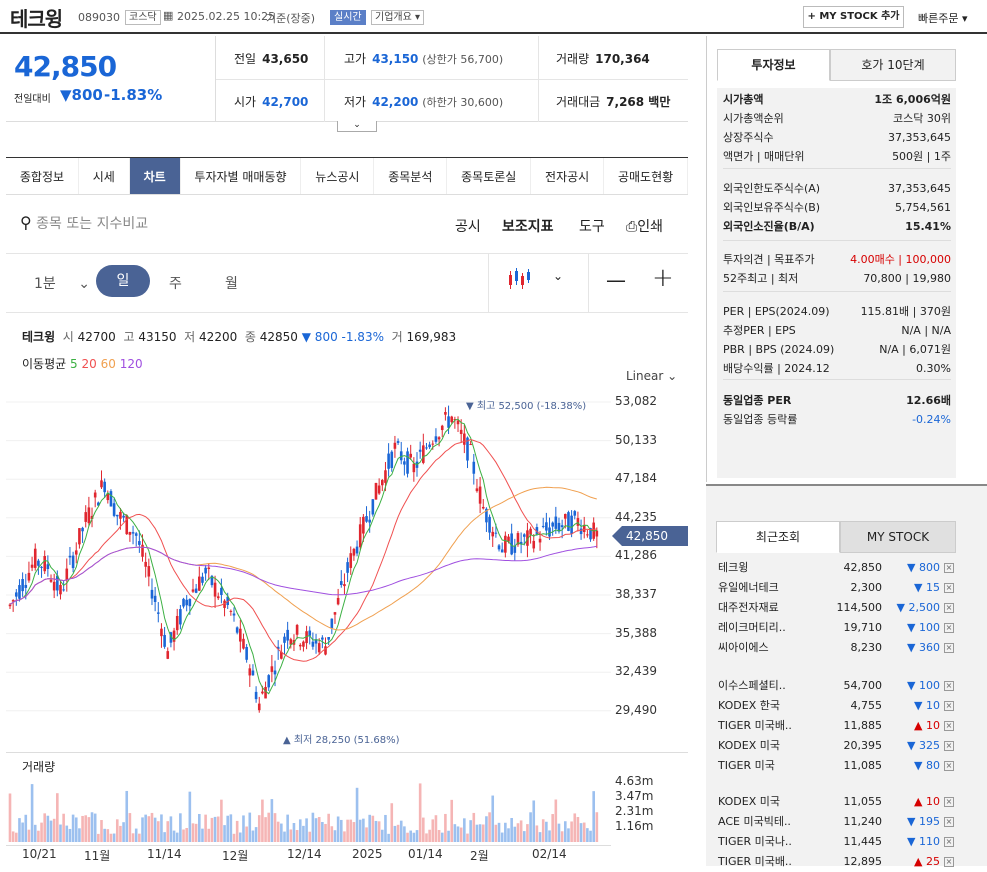 The image size is (987, 872). I want to click on recent-name: KODEX 미국, so click(749, 801).